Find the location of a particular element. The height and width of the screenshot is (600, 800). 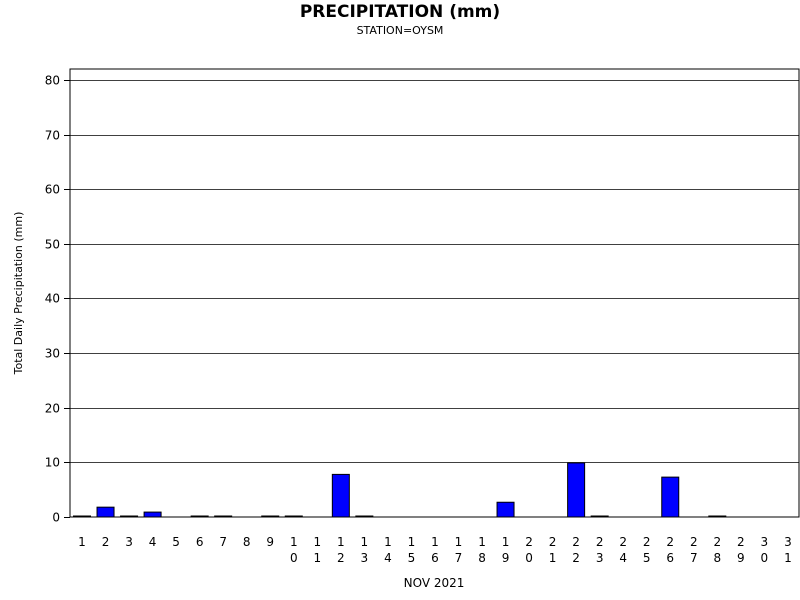

x-tick-label: 1 is located at coordinates (82, 542).